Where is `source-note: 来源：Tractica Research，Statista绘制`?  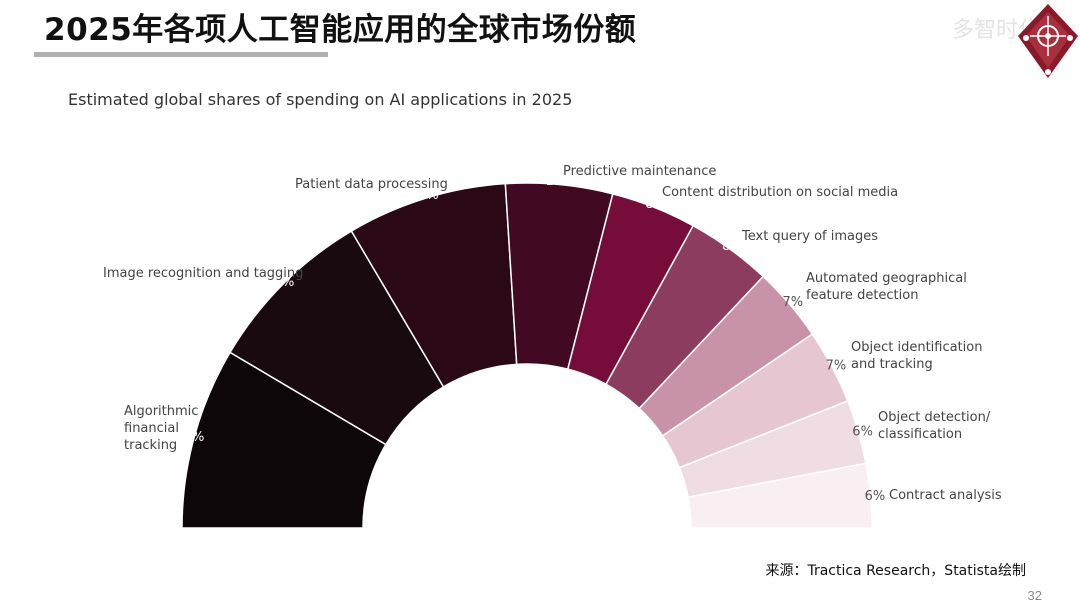
source-note: 来源：Tractica Research，Statista绘制 is located at coordinates (895, 571).